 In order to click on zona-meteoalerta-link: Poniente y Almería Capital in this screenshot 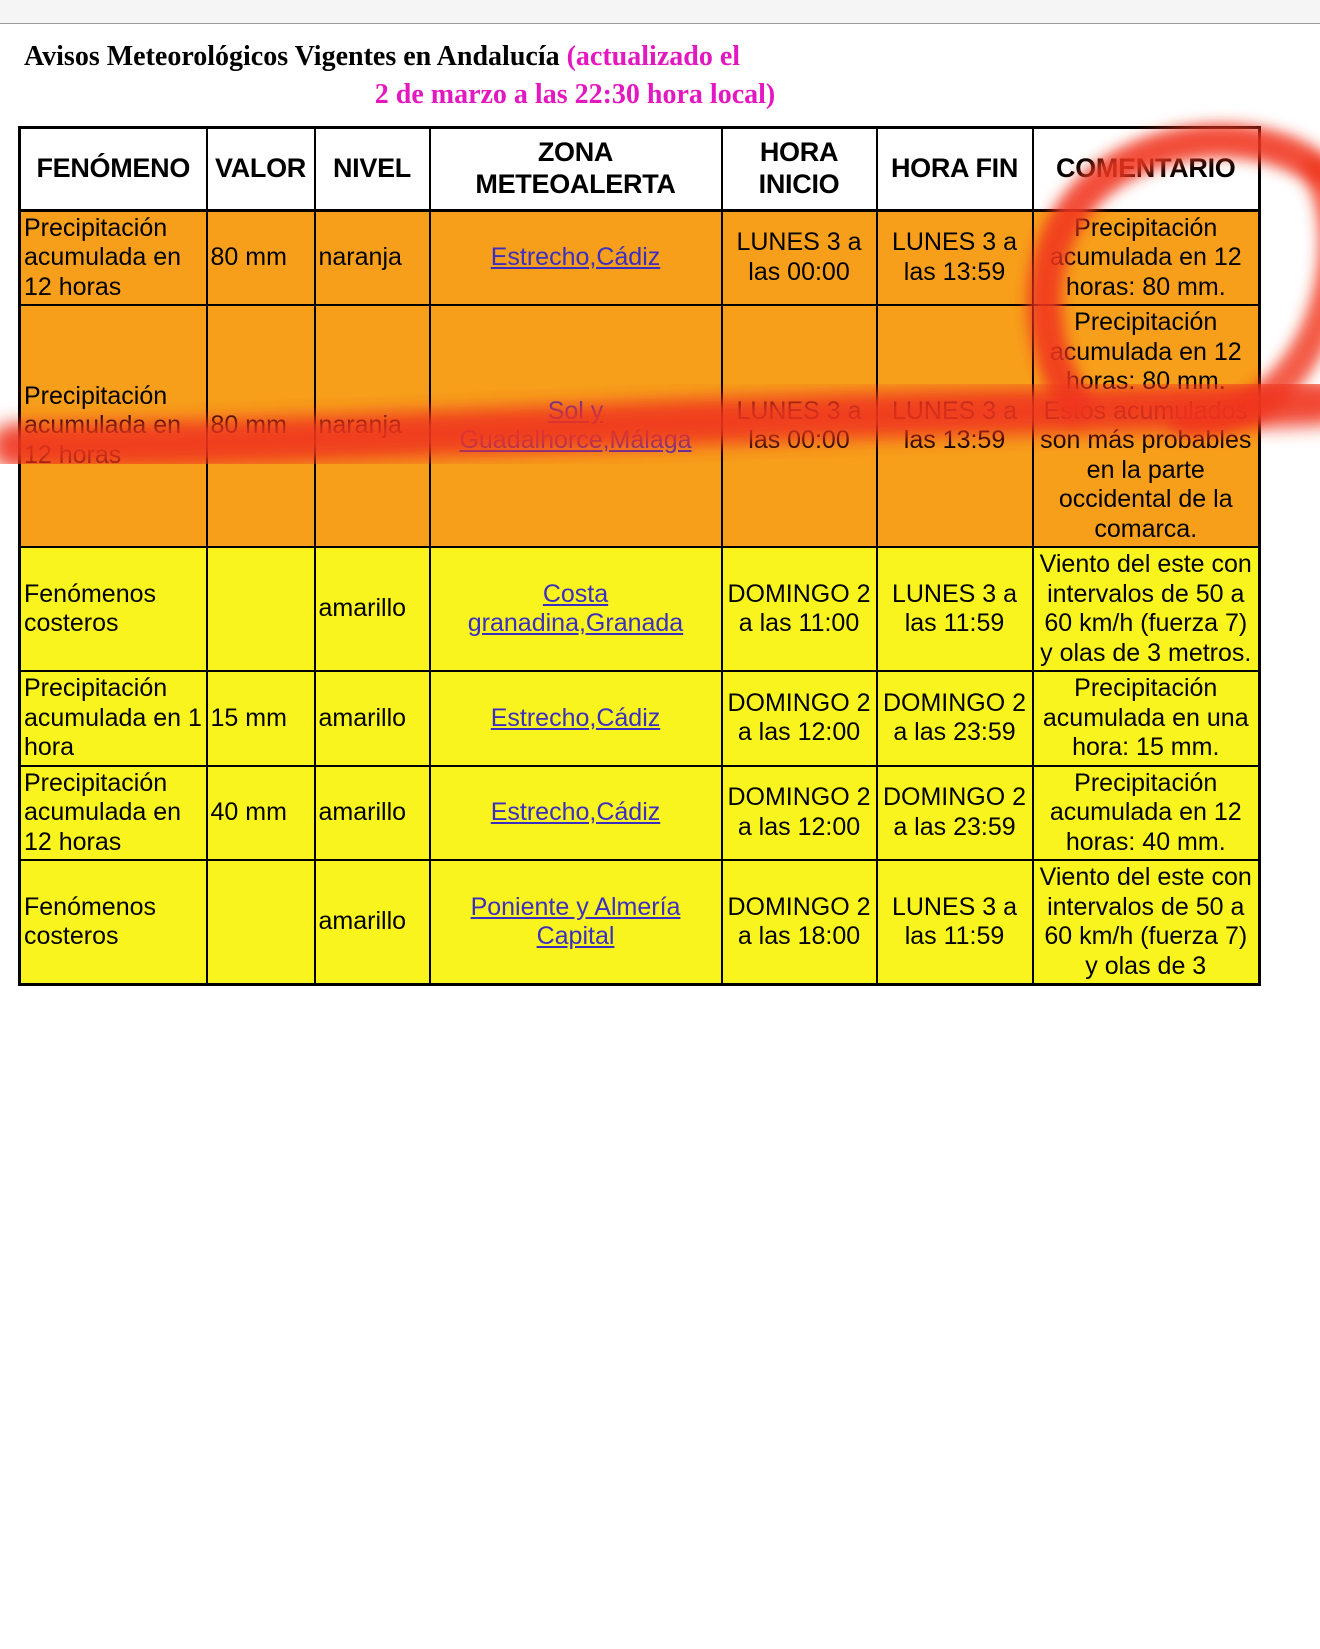, I will do `click(575, 921)`.